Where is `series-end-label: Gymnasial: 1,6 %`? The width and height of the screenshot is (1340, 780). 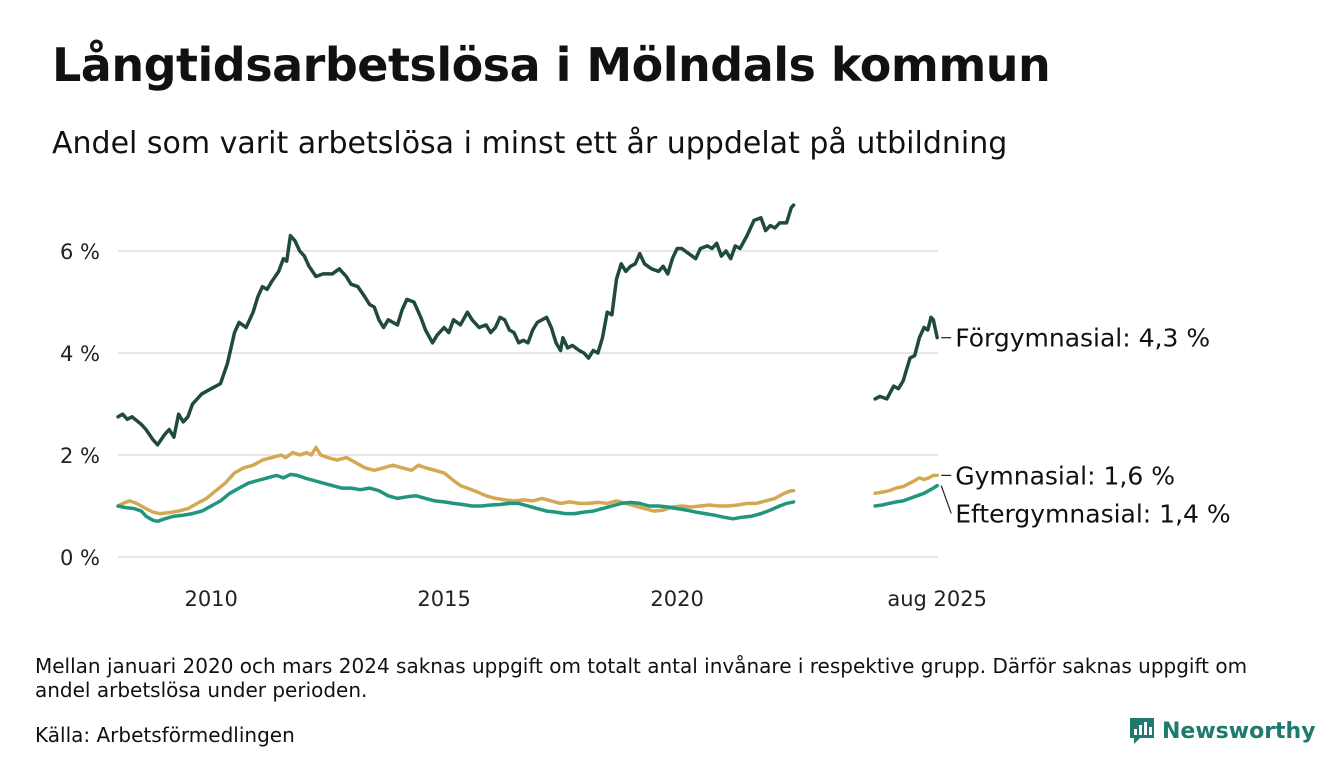
series-end-label: Gymnasial: 1,6 % is located at coordinates (1065, 475).